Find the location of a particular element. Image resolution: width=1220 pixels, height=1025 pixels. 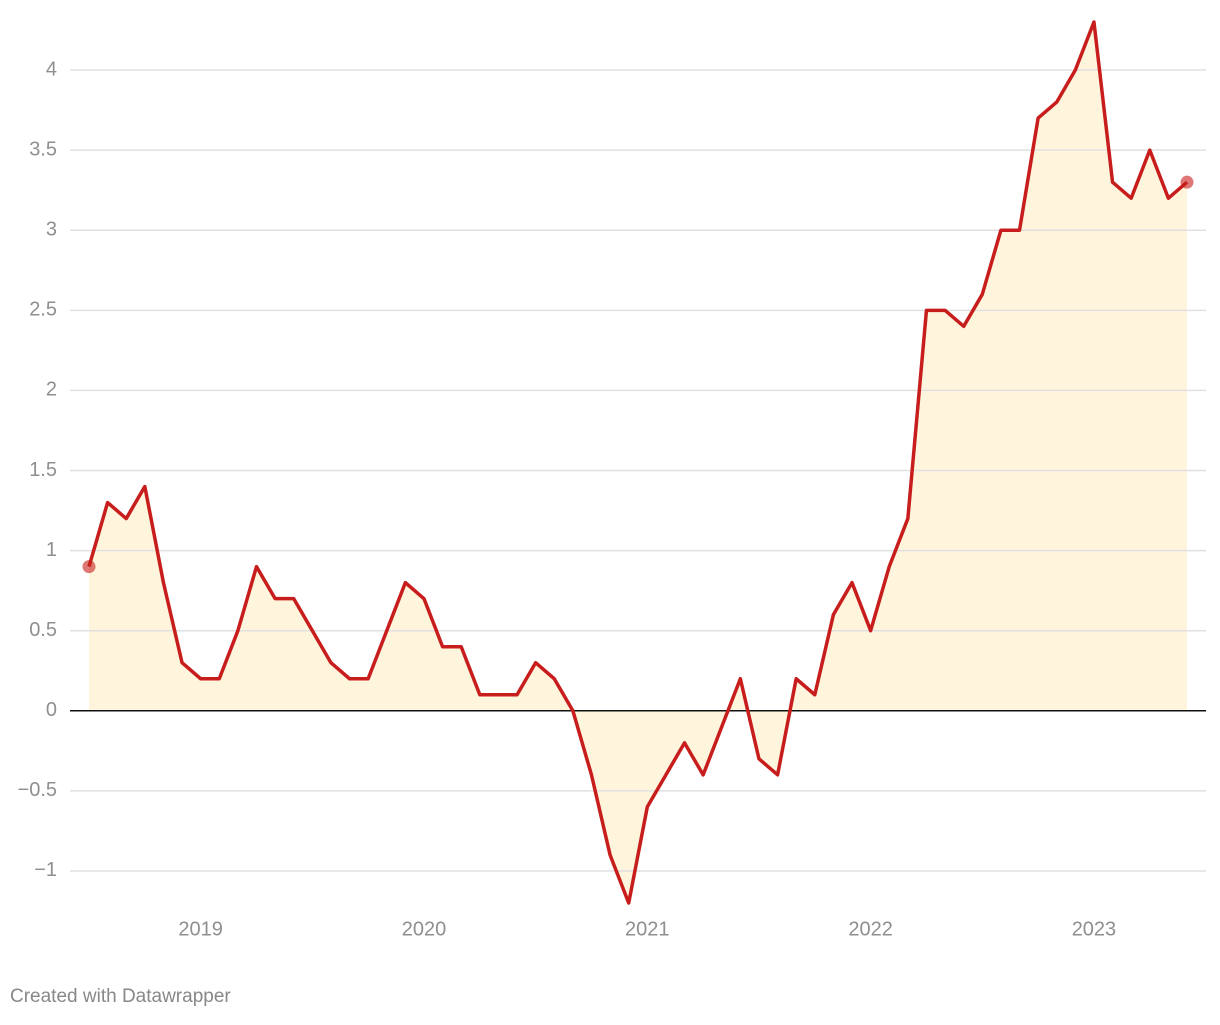

y-tick-label: 0.5 is located at coordinates (43, 630).